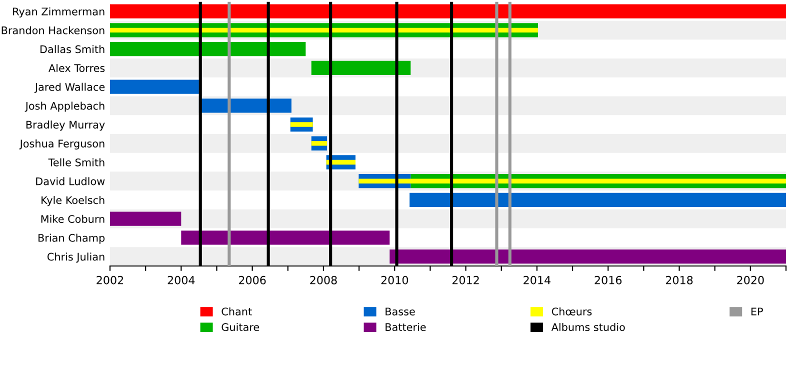  What do you see at coordinates (588, 327) in the screenshot?
I see `legend-label: Albums studio` at bounding box center [588, 327].